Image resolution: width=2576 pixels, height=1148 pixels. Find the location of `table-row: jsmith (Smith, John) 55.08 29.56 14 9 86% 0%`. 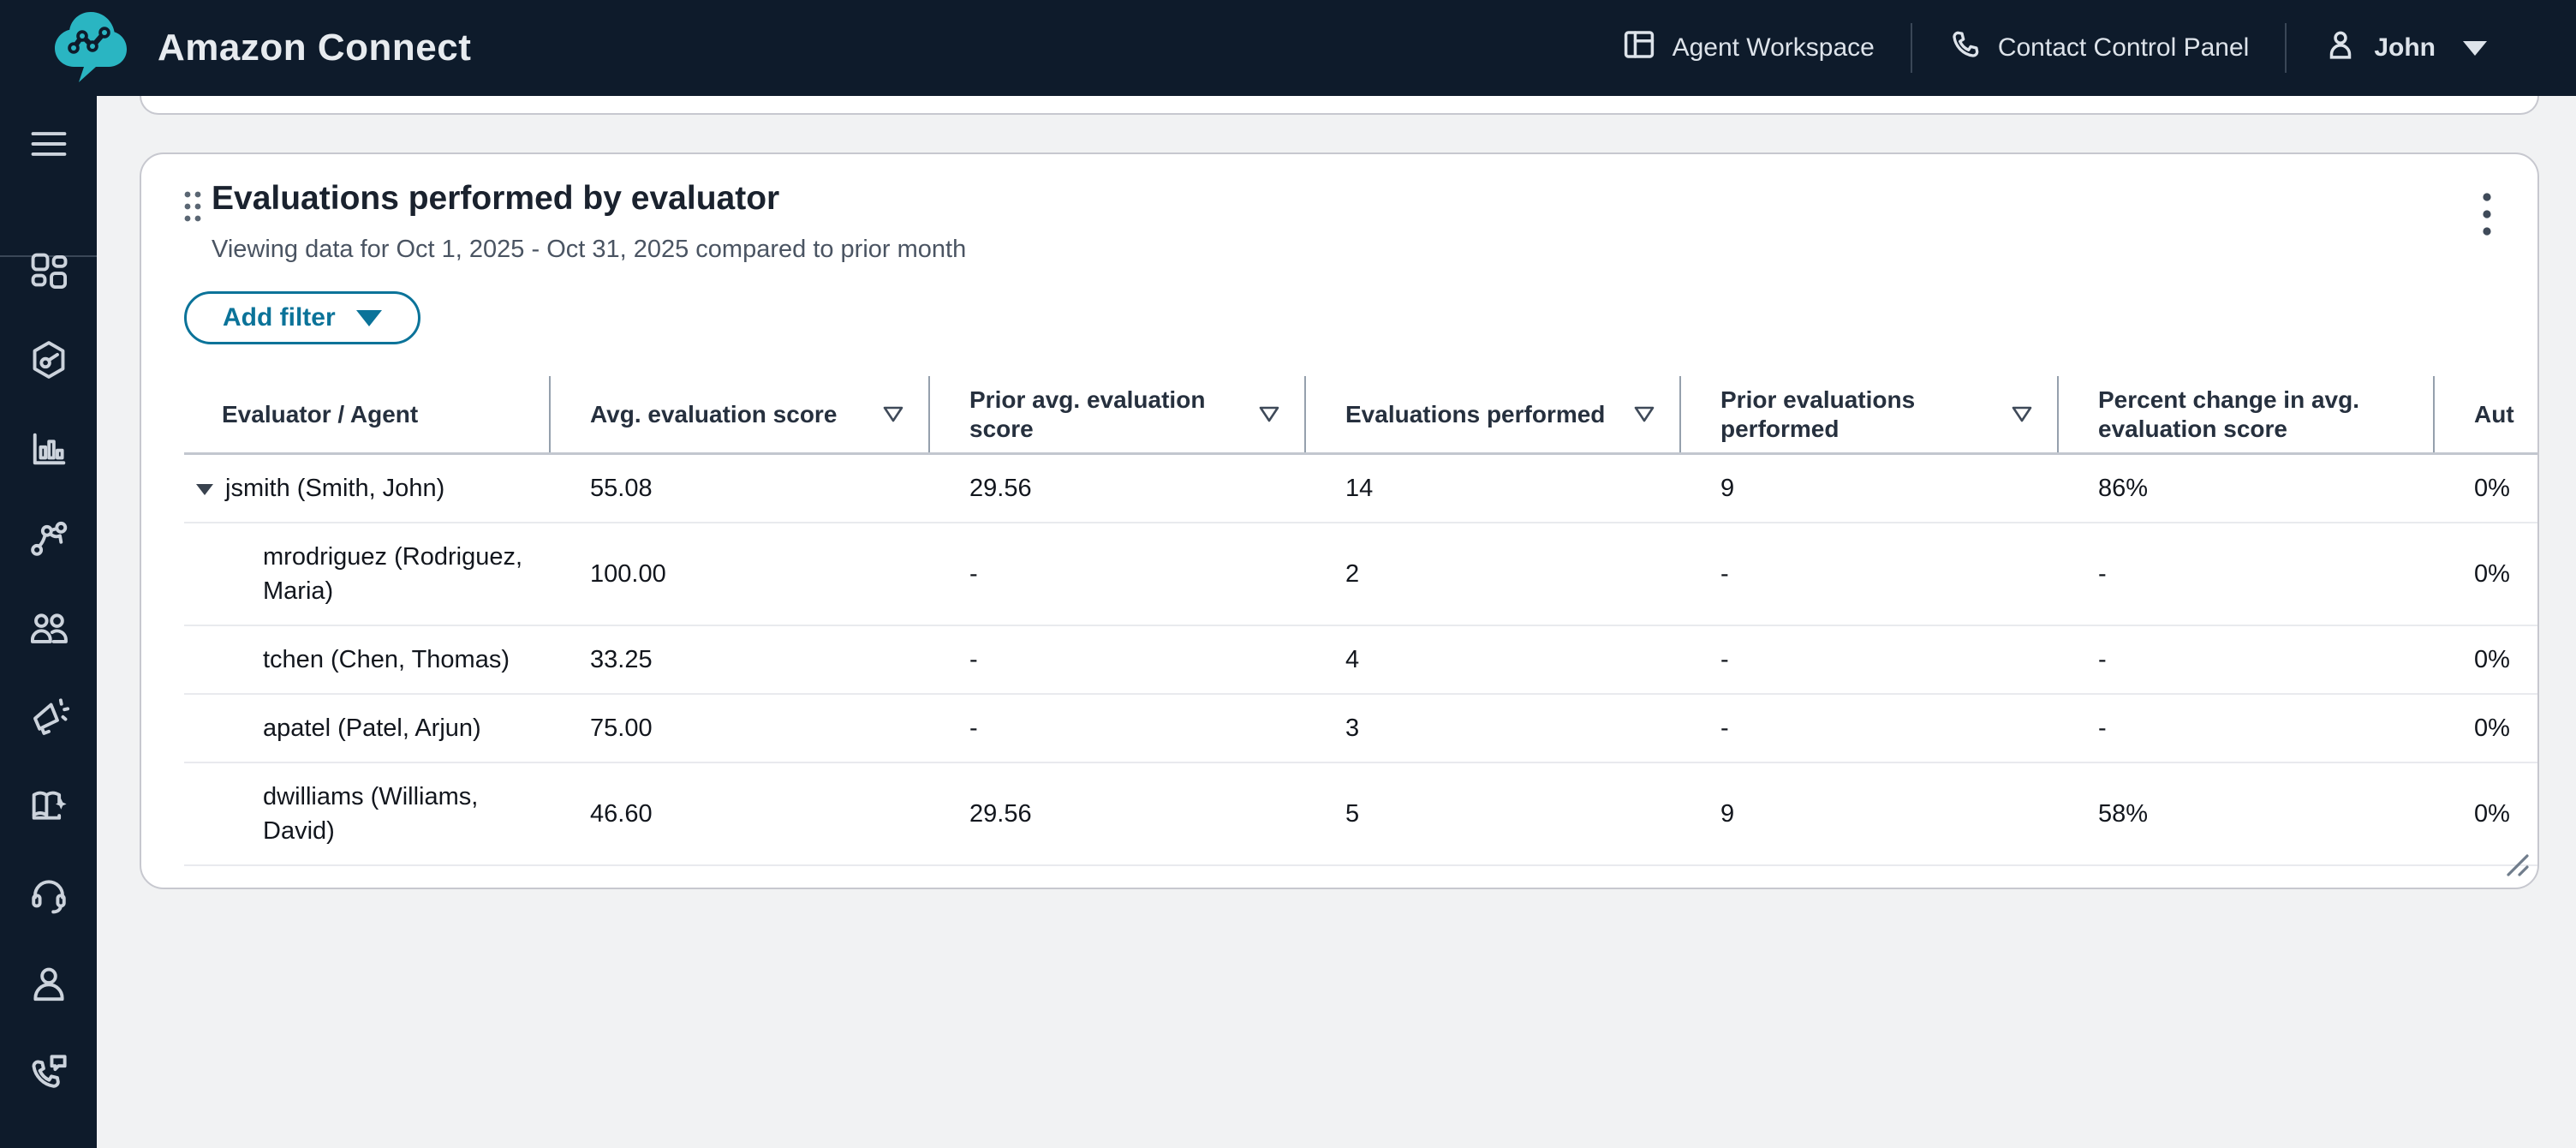

table-row: jsmith (Smith, John) 55.08 29.56 14 9 86% 0% is located at coordinates (1360, 489).